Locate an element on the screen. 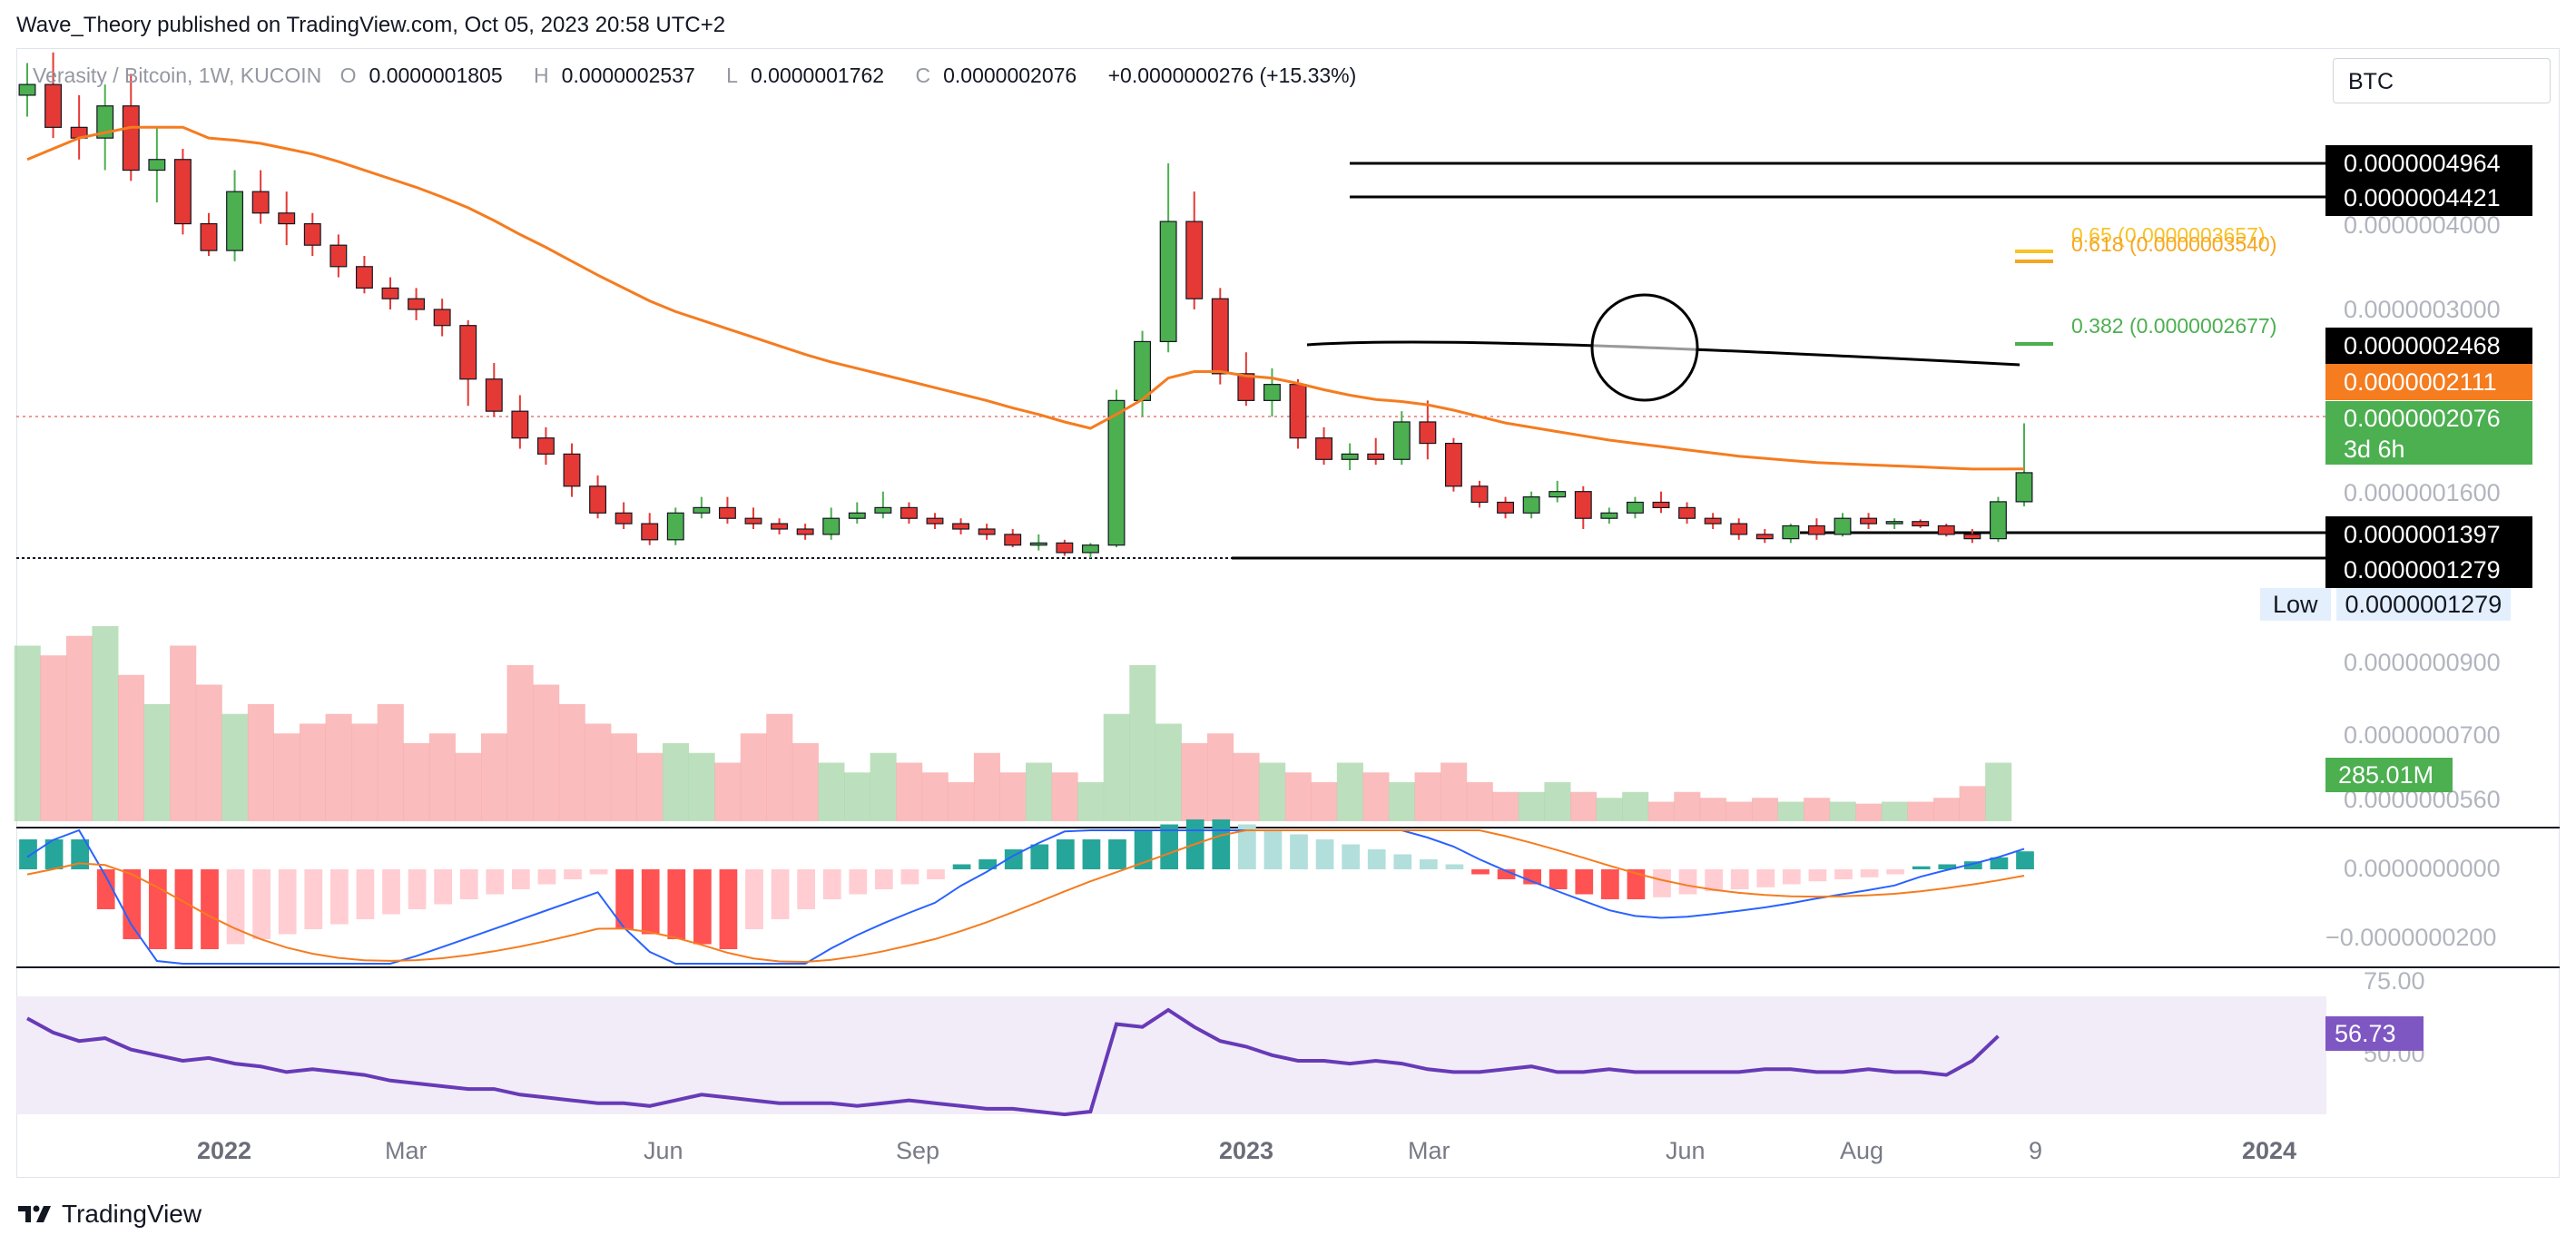  low-tag: Low 0.0000001279 is located at coordinates (2386, 604).